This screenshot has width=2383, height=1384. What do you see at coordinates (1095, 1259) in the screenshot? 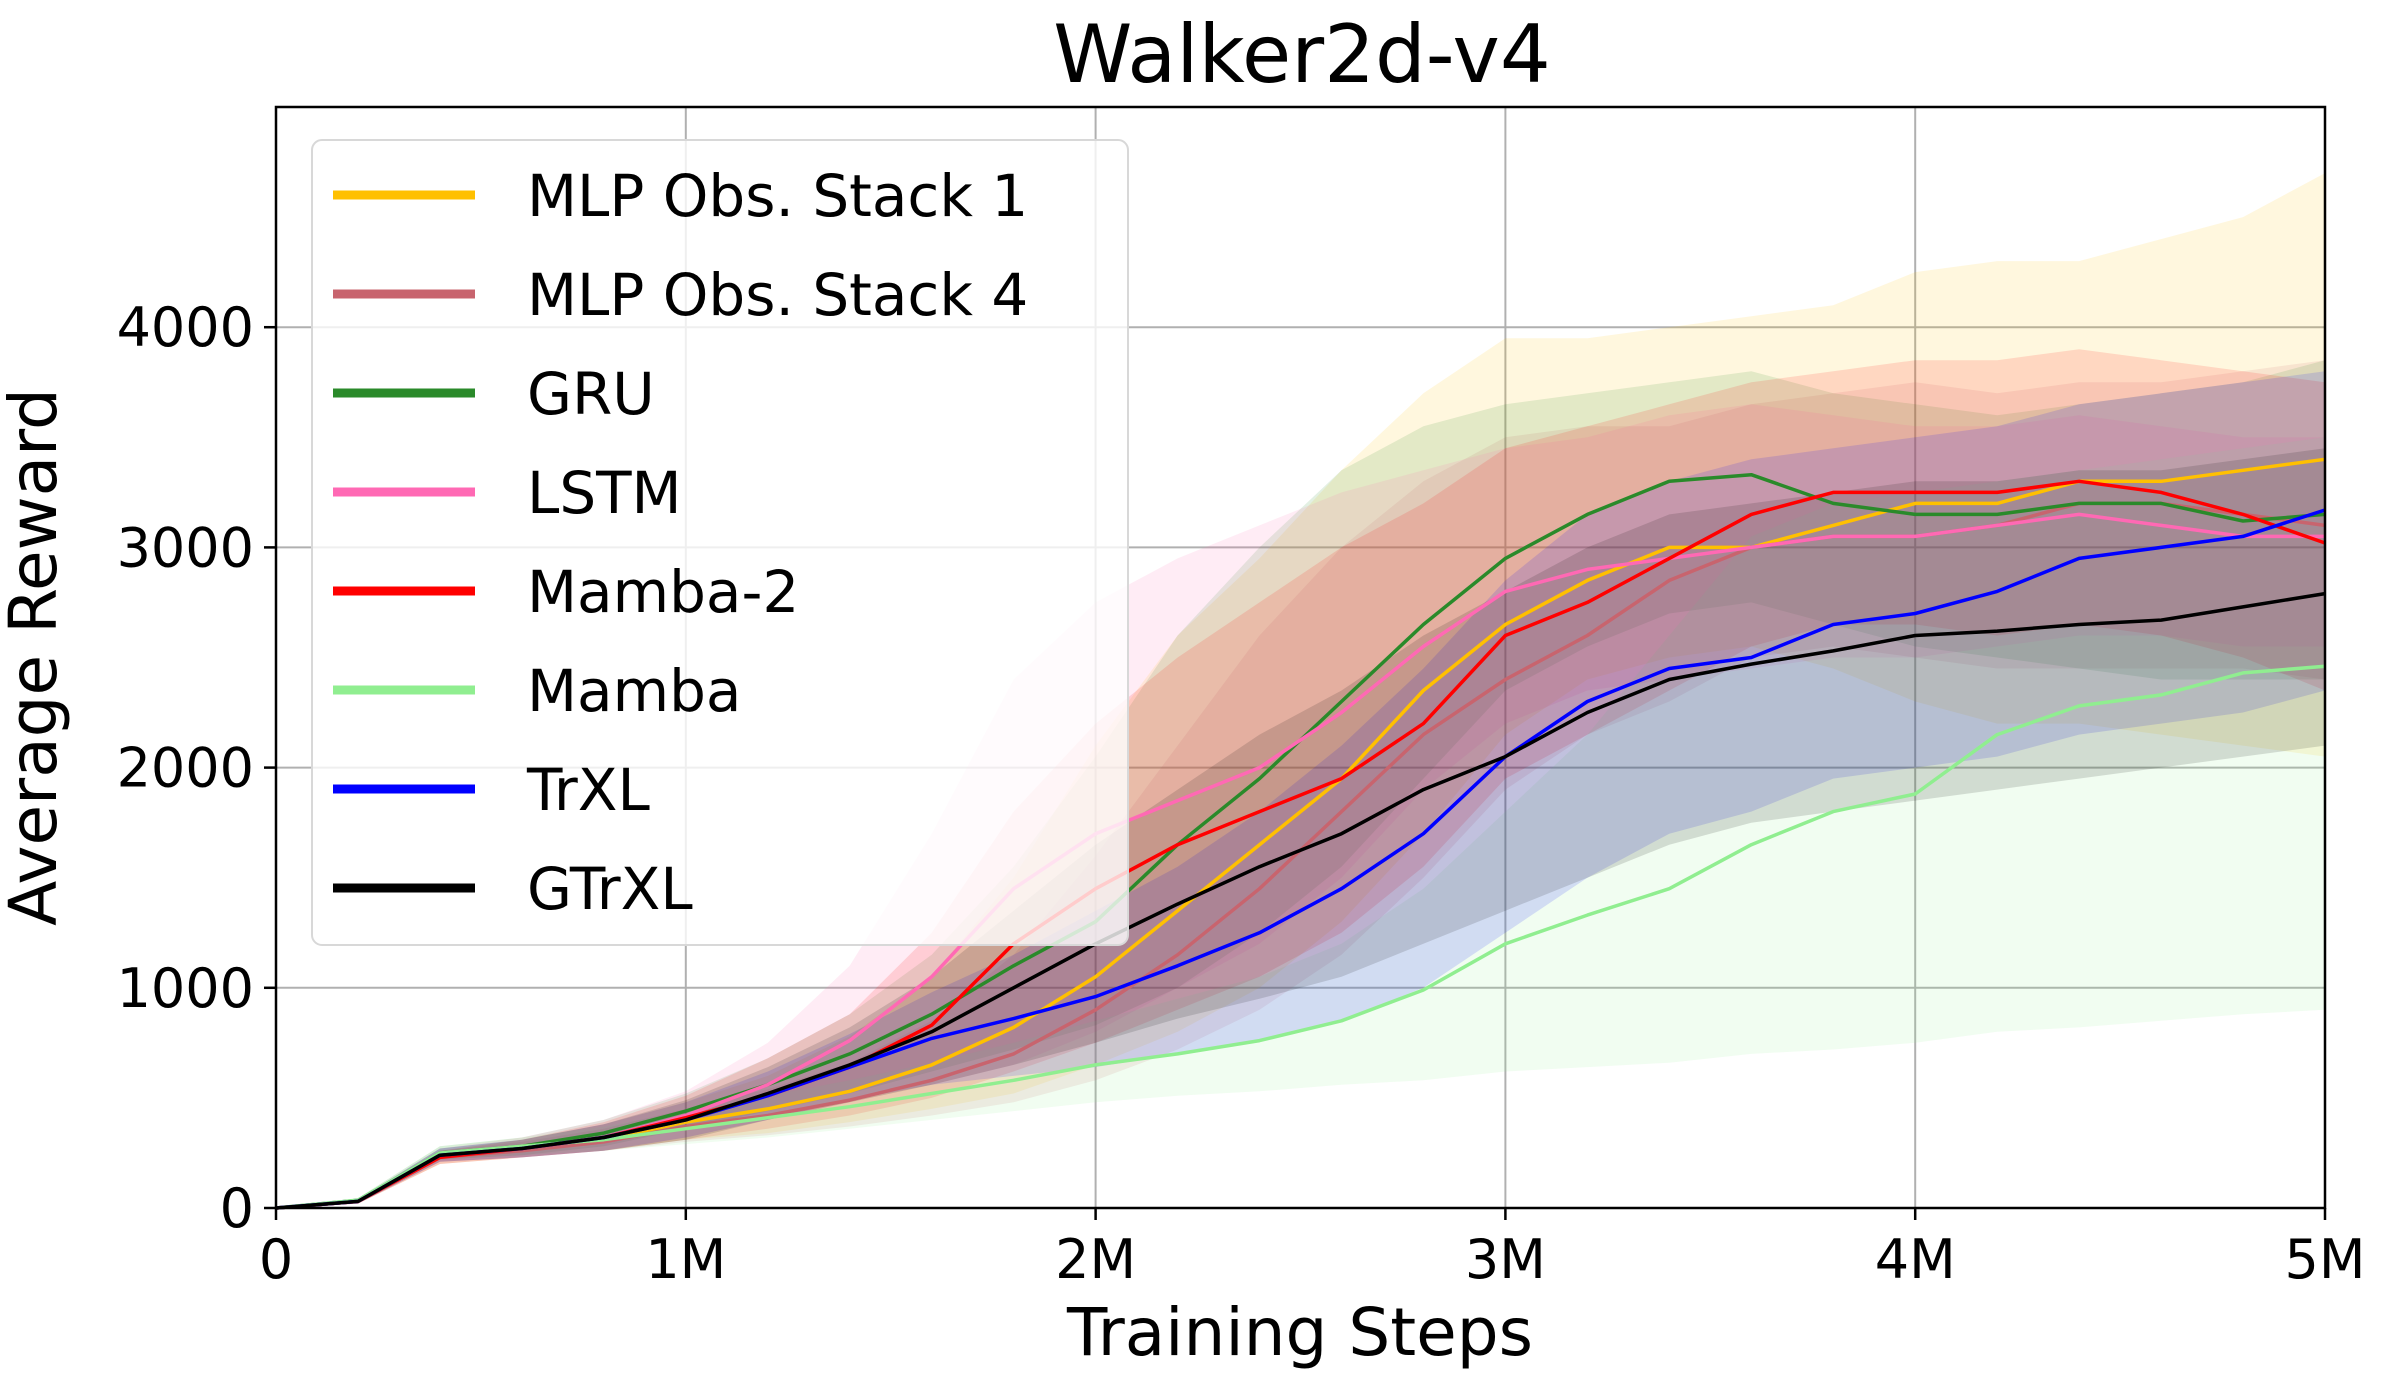
I see `x-tick-label: 2M` at bounding box center [1095, 1259].